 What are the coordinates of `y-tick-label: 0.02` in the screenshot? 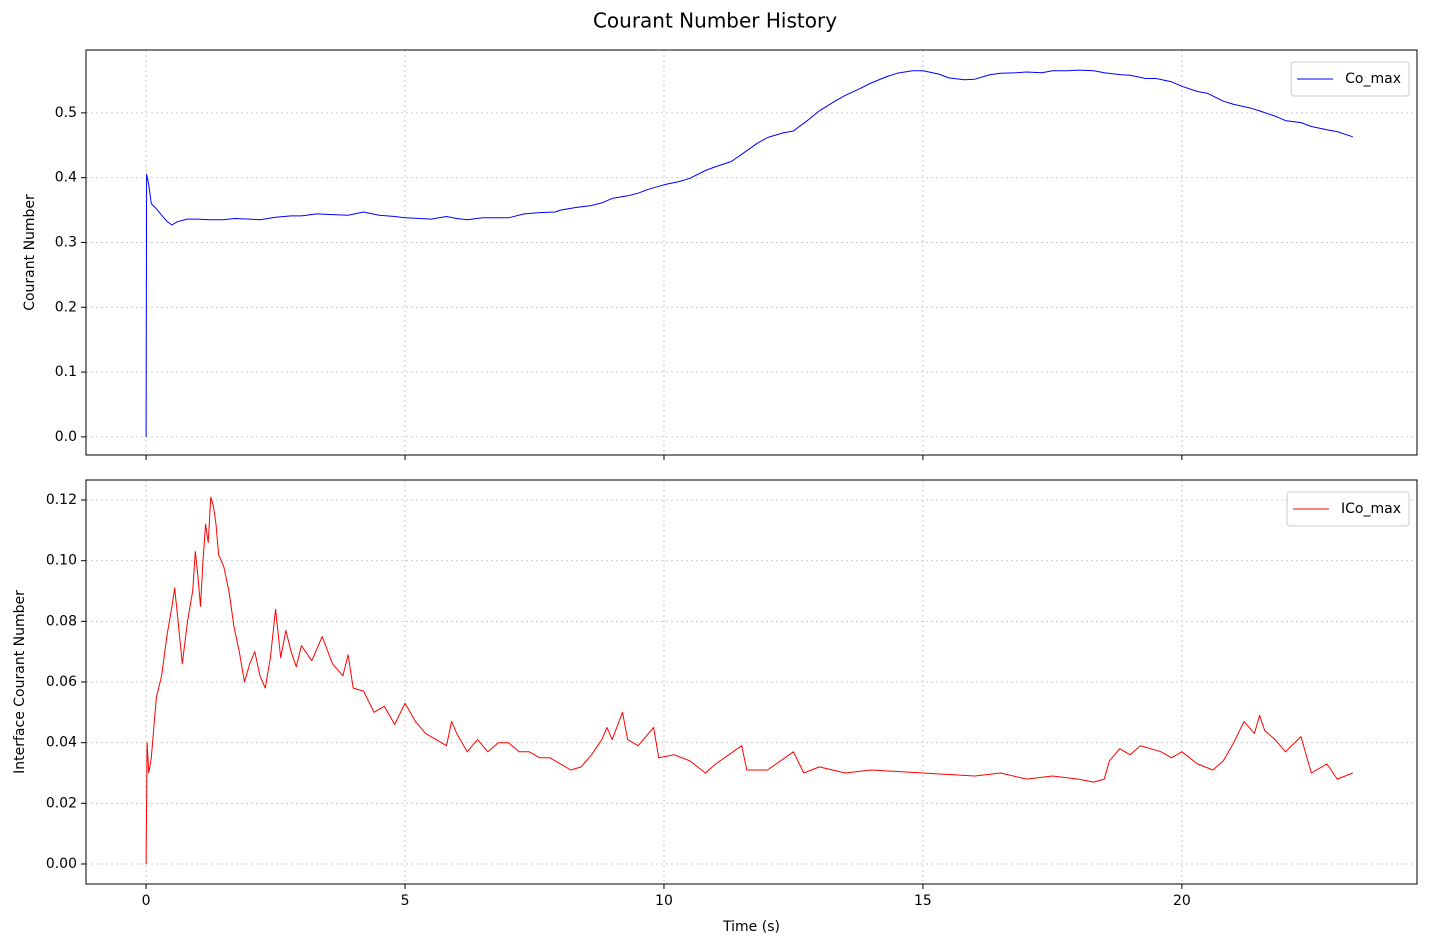 It's located at (61, 803).